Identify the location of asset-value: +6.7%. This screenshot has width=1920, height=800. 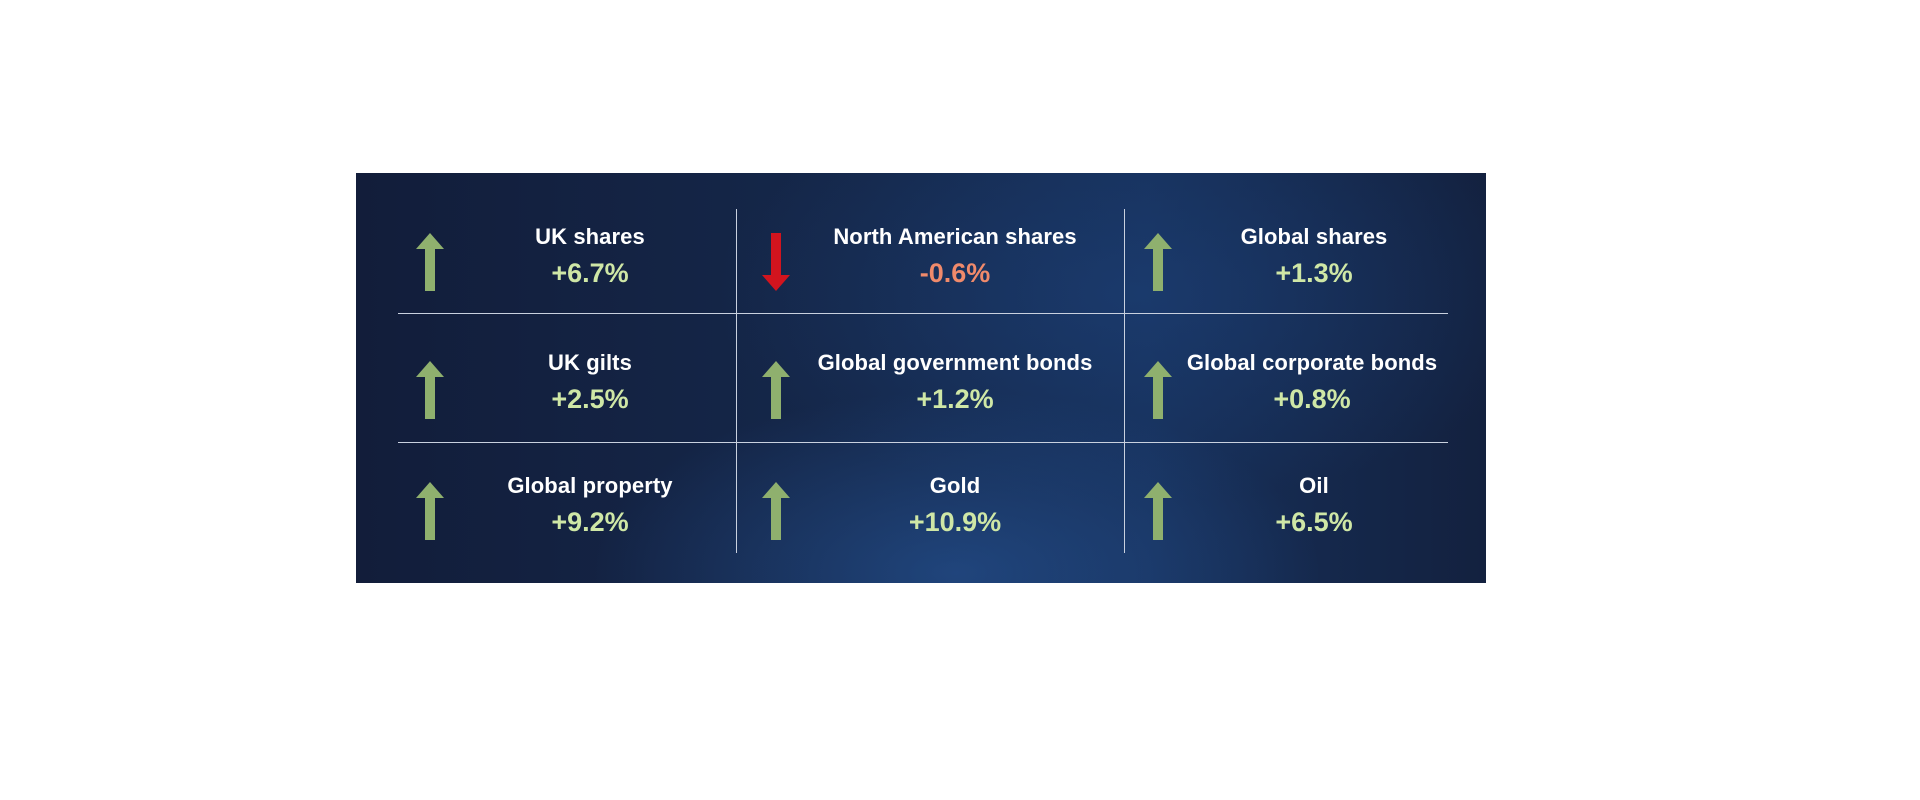
(590, 273).